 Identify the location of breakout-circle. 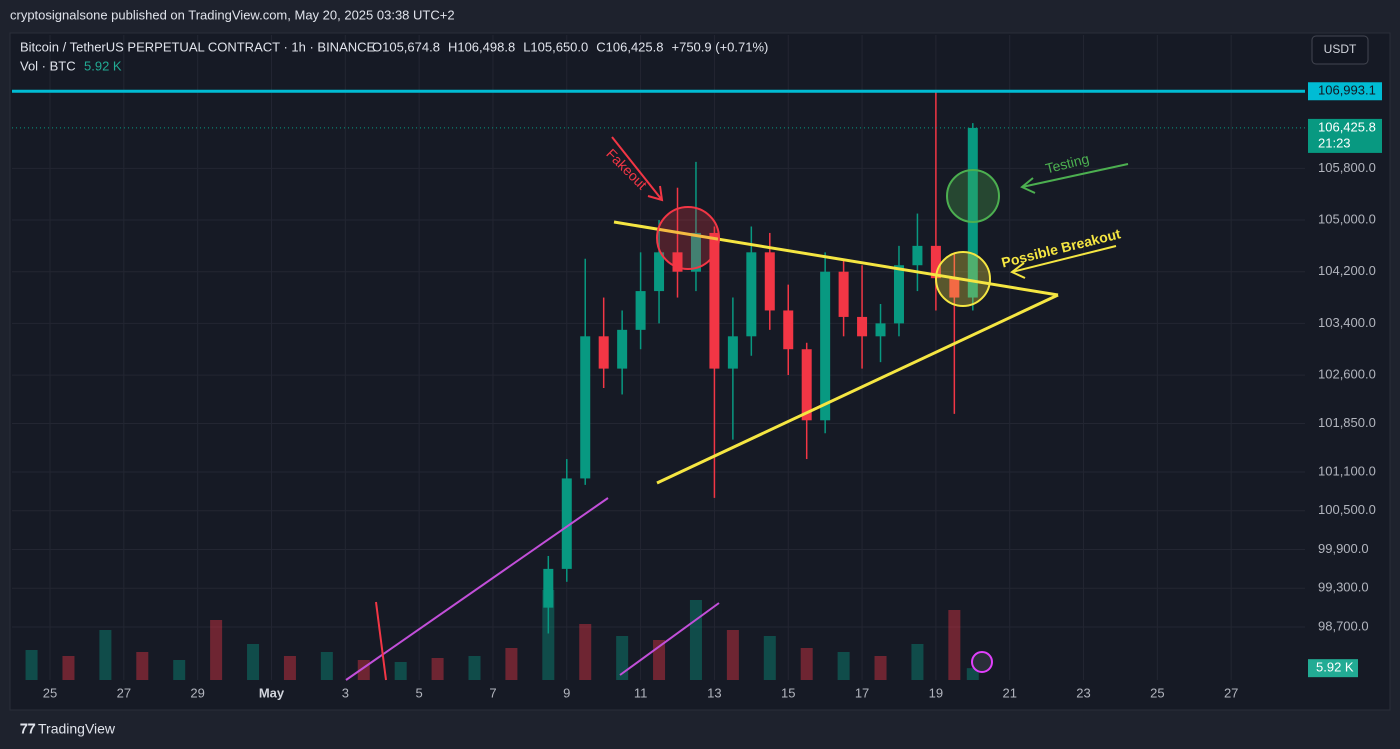
(963, 279).